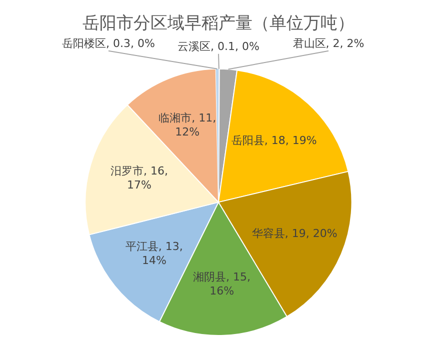 Image resolution: width=437 pixels, height=350 pixels. What do you see at coordinates (218, 24) in the screenshot?
I see `chart-title: 岳阳市分区域早稻产量（单位万吨）` at bounding box center [218, 24].